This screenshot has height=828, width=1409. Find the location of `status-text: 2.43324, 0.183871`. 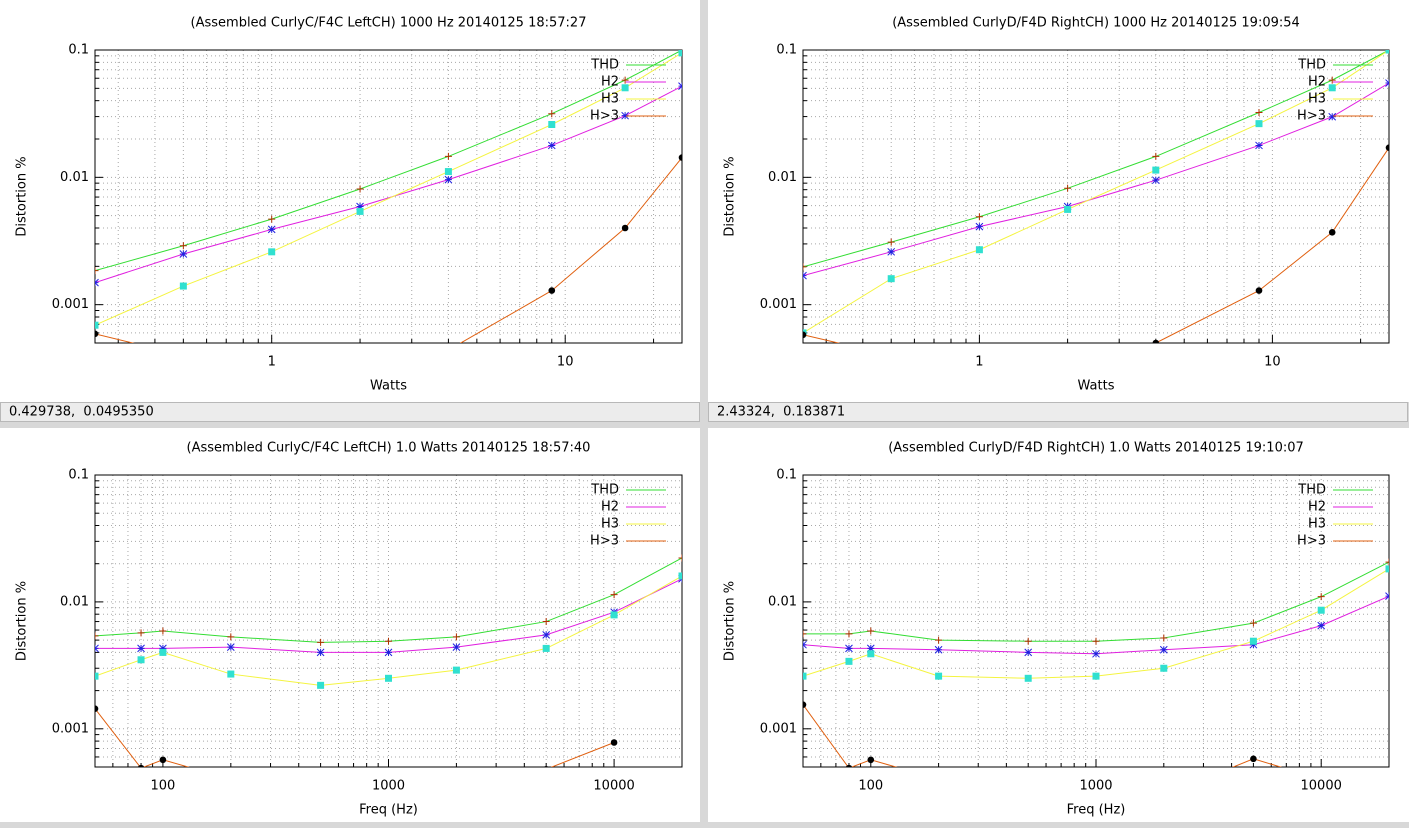

status-text: 2.43324, 0.183871 is located at coordinates (781, 412).